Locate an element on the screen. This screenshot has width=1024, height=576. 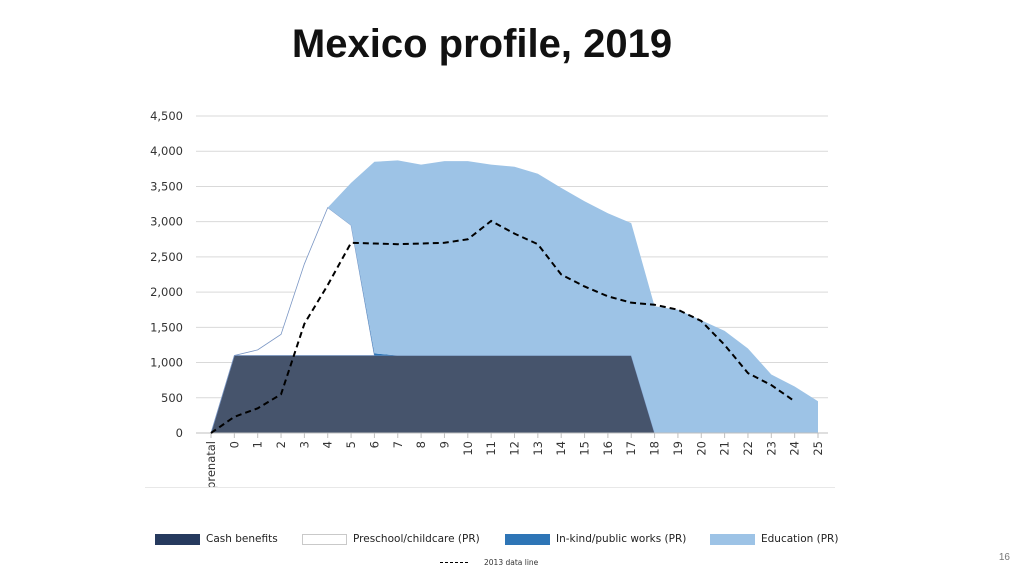
x-tick-label-19: 19 is located at coordinates (678, 448).